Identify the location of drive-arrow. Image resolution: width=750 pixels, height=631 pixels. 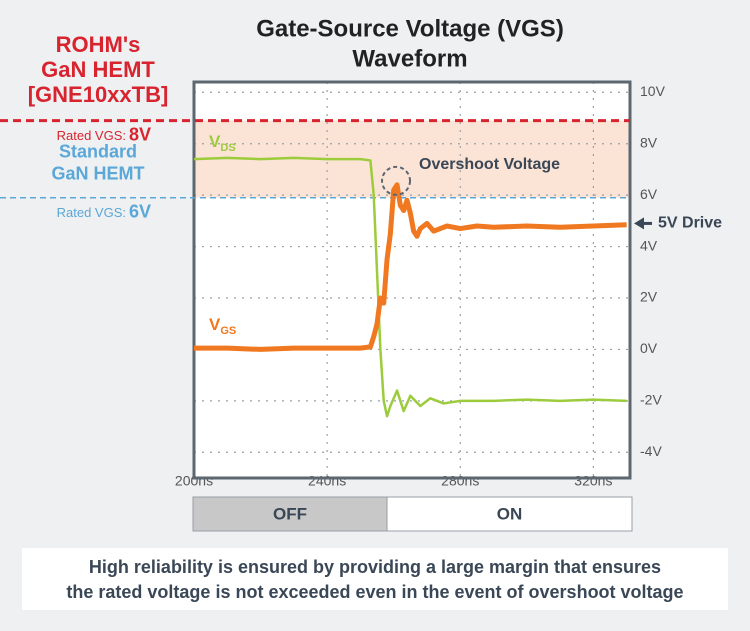
(639, 223).